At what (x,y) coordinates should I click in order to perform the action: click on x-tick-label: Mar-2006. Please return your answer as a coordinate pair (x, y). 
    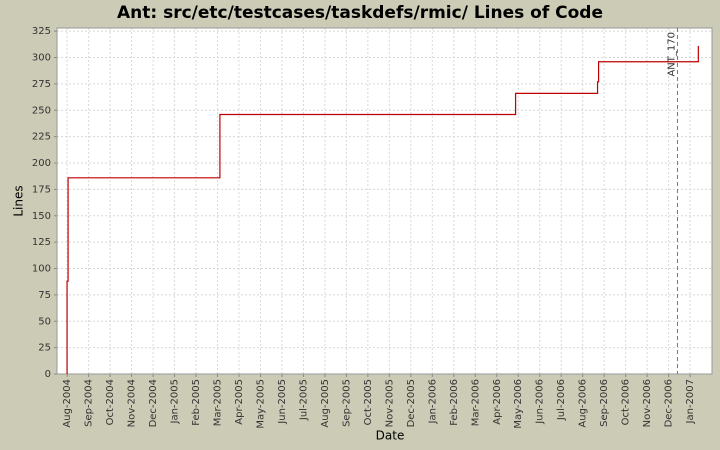
    Looking at the image, I should click on (475, 402).